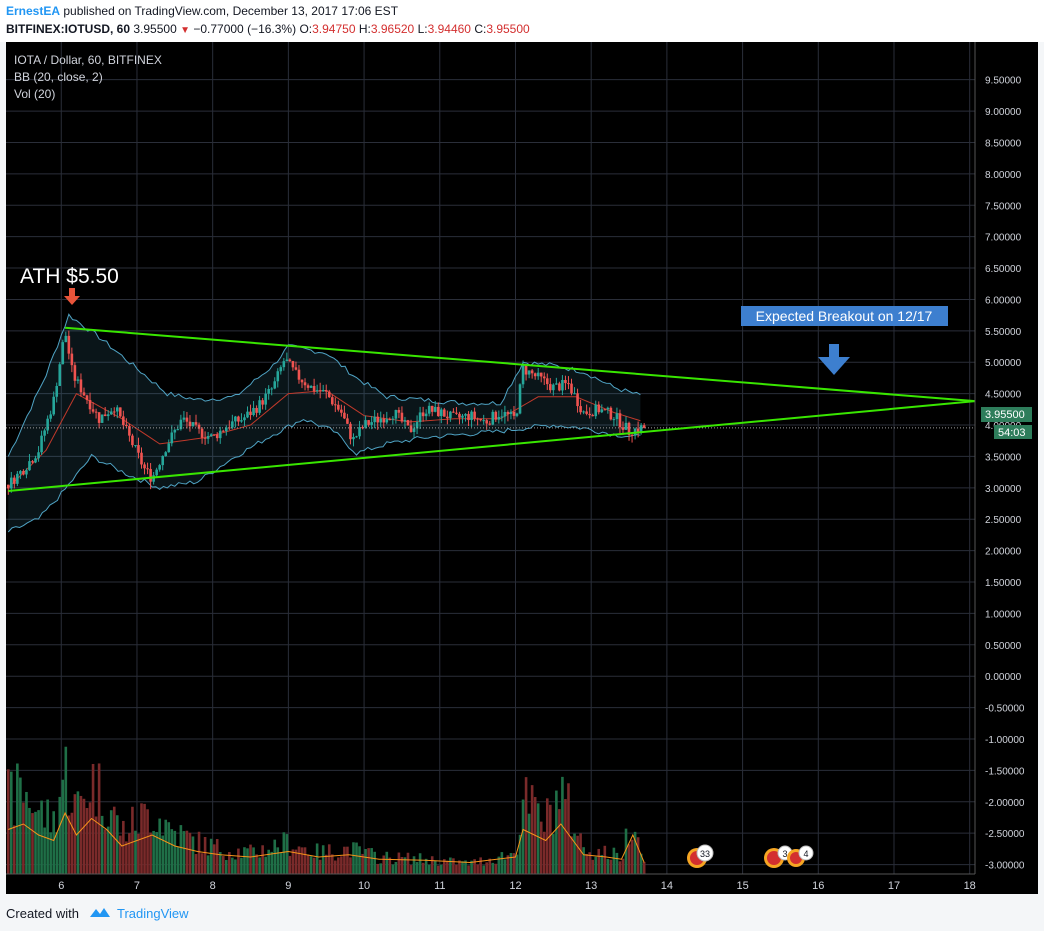 The image size is (1044, 931). What do you see at coordinates (33, 11) in the screenshot?
I see `author-link: ErnestEA` at bounding box center [33, 11].